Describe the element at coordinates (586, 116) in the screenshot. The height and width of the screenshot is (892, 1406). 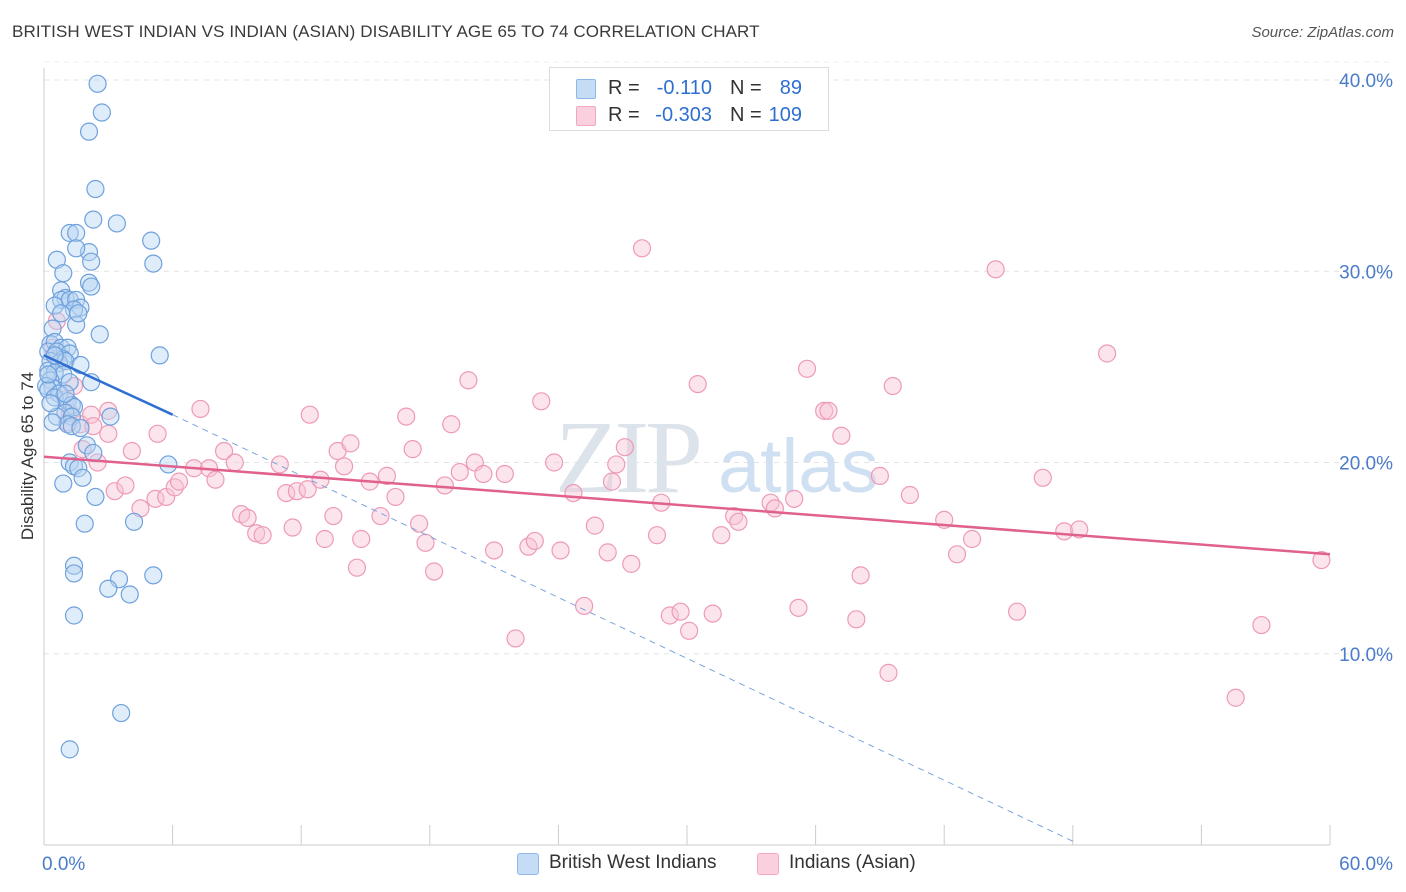
I see `legend-swatch-pink` at that location.